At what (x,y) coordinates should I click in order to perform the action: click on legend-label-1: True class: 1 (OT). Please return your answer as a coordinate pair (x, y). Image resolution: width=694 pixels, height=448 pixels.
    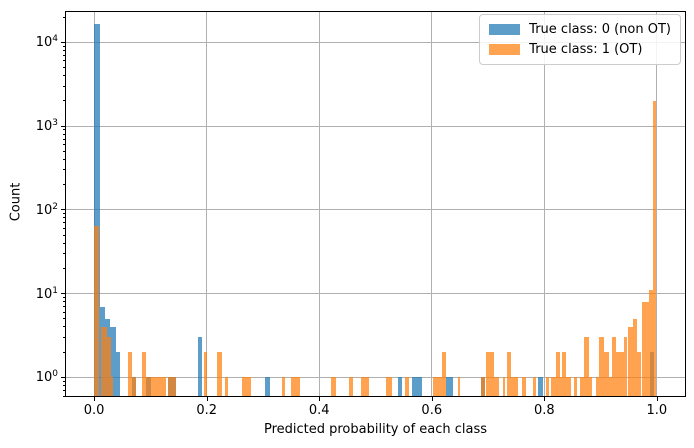
    Looking at the image, I should click on (586, 49).